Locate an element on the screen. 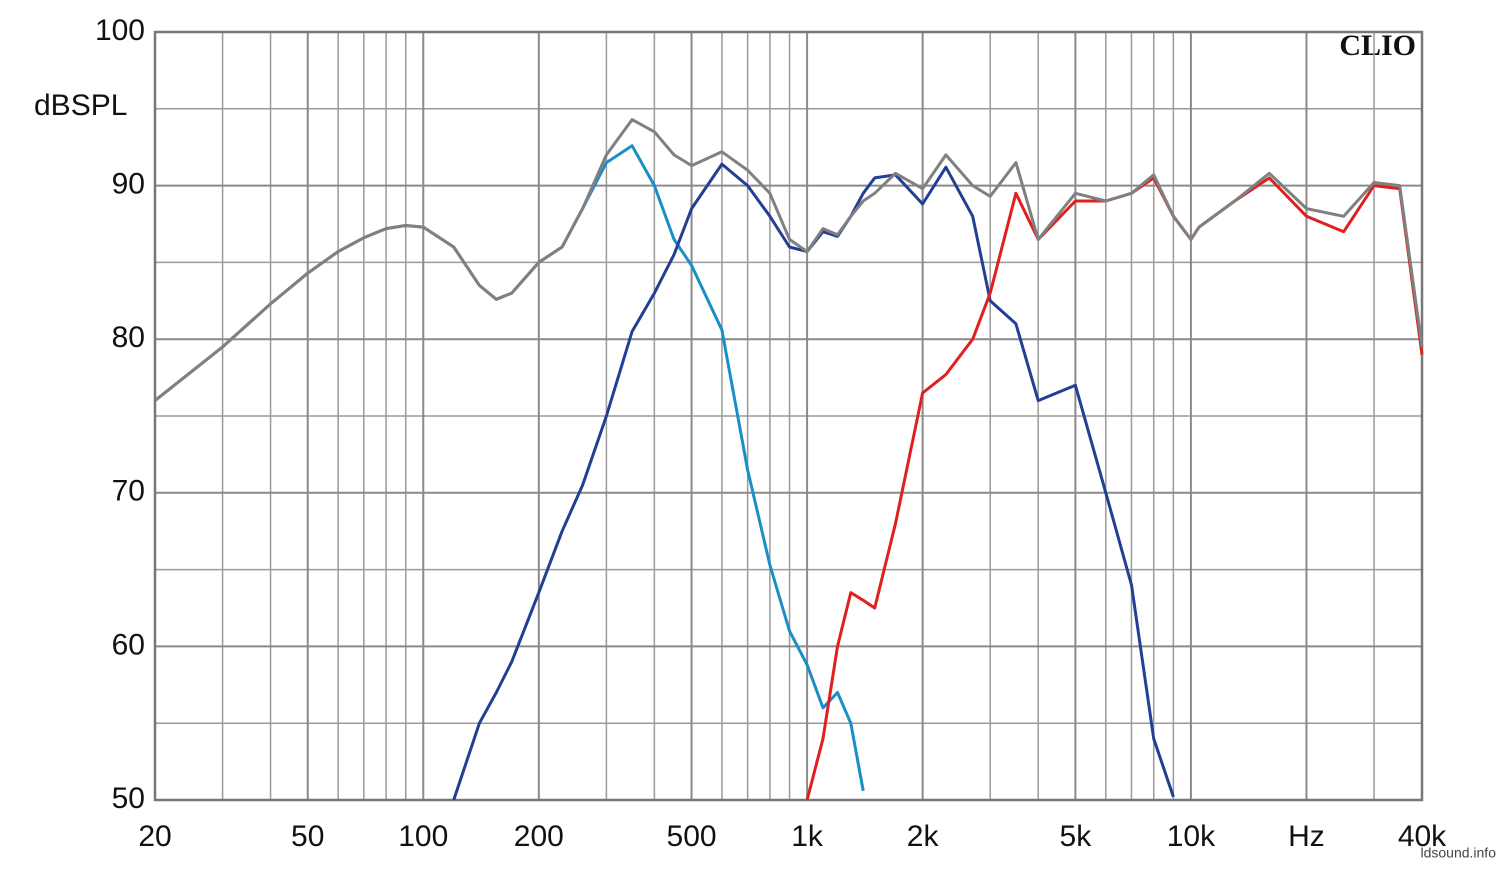 This screenshot has width=1500, height=869. credit: ldsound.info is located at coordinates (1458, 853).